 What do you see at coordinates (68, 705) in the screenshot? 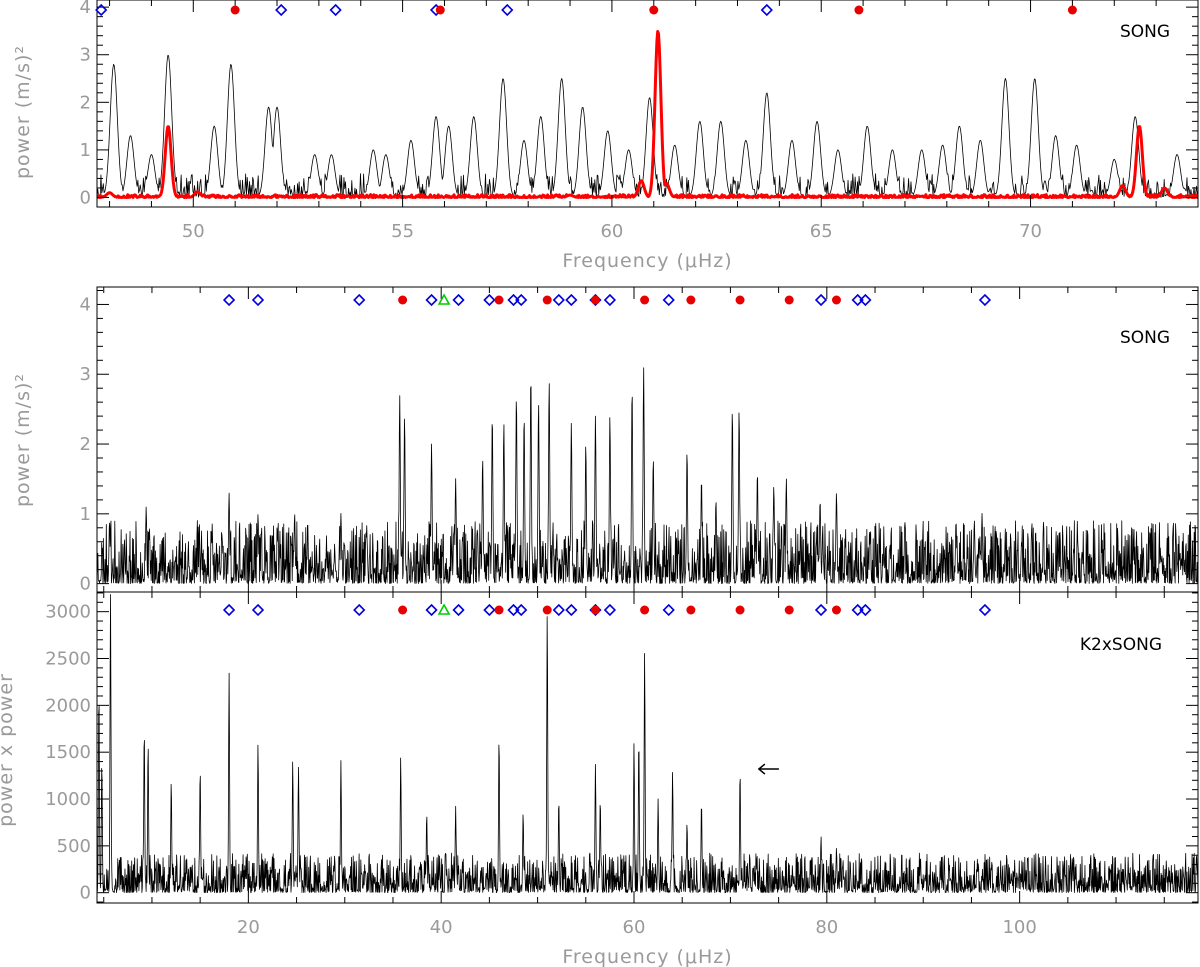
I see `y-tick-label: 2000` at bounding box center [68, 705].